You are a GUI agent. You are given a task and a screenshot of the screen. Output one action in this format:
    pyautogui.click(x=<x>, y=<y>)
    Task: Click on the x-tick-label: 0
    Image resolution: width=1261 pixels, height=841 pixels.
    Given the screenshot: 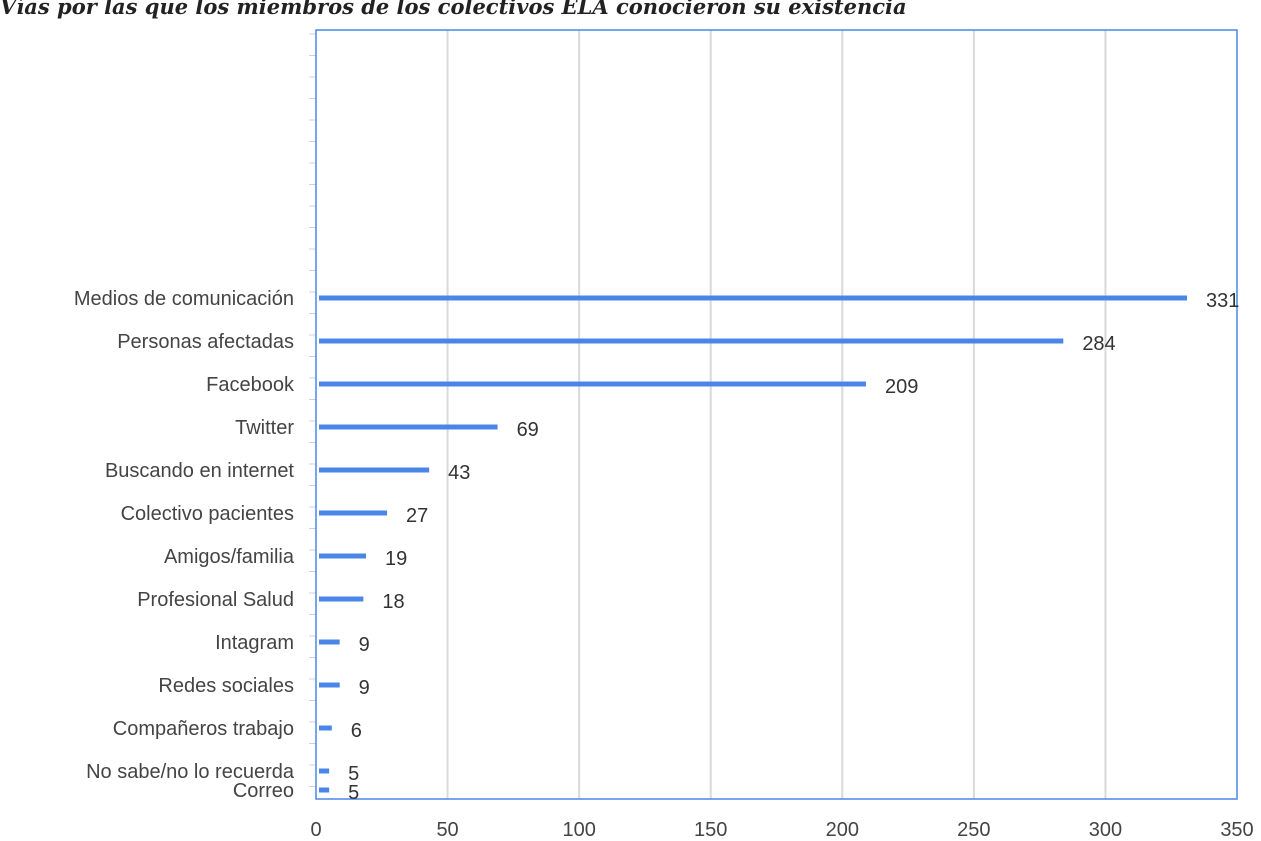 What is the action you would take?
    pyautogui.click(x=315, y=830)
    